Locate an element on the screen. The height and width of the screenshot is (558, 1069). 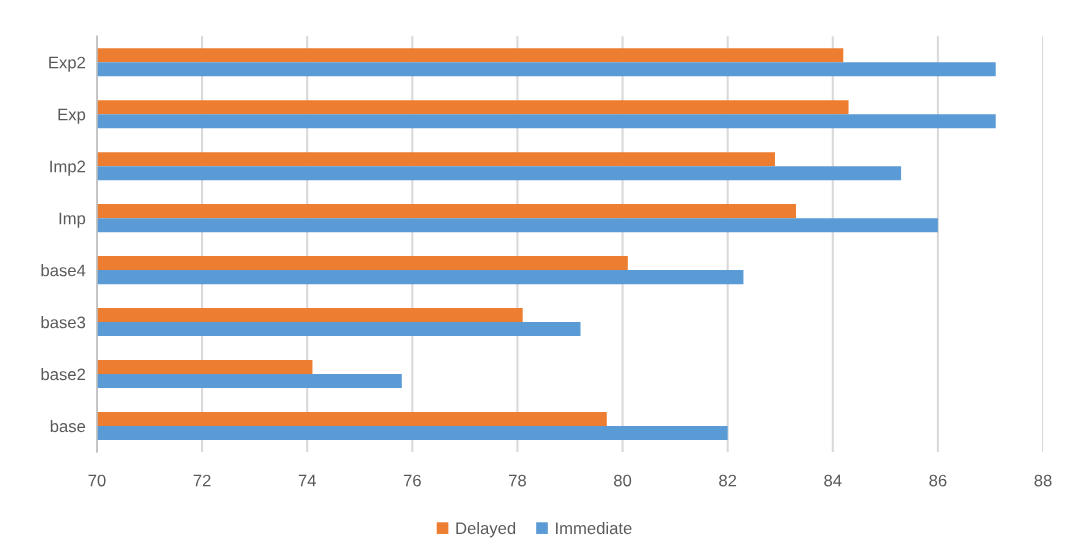
x-tick-label: 88 is located at coordinates (1043, 480).